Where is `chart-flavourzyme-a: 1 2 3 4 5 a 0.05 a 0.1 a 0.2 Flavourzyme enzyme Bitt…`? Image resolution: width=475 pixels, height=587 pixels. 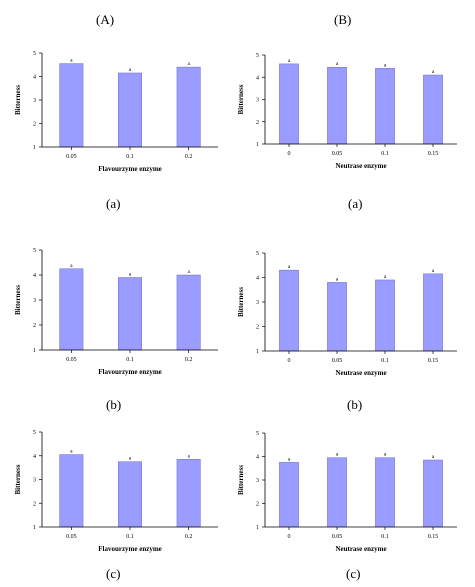 chart-flavourzyme-a: 1 2 3 4 5 a 0.05 a 0.1 a 0.2 Flavourzyme enzyme Bitt… is located at coordinates (116, 112).